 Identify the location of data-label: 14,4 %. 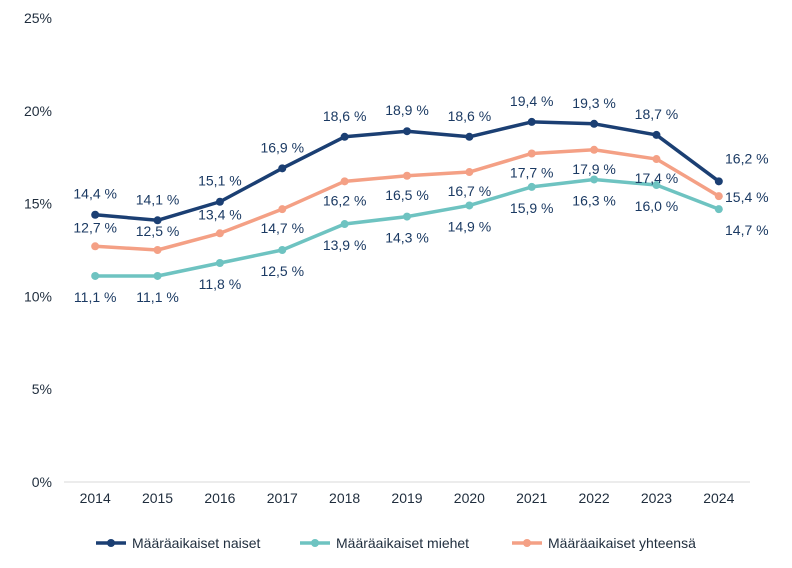
(95, 194).